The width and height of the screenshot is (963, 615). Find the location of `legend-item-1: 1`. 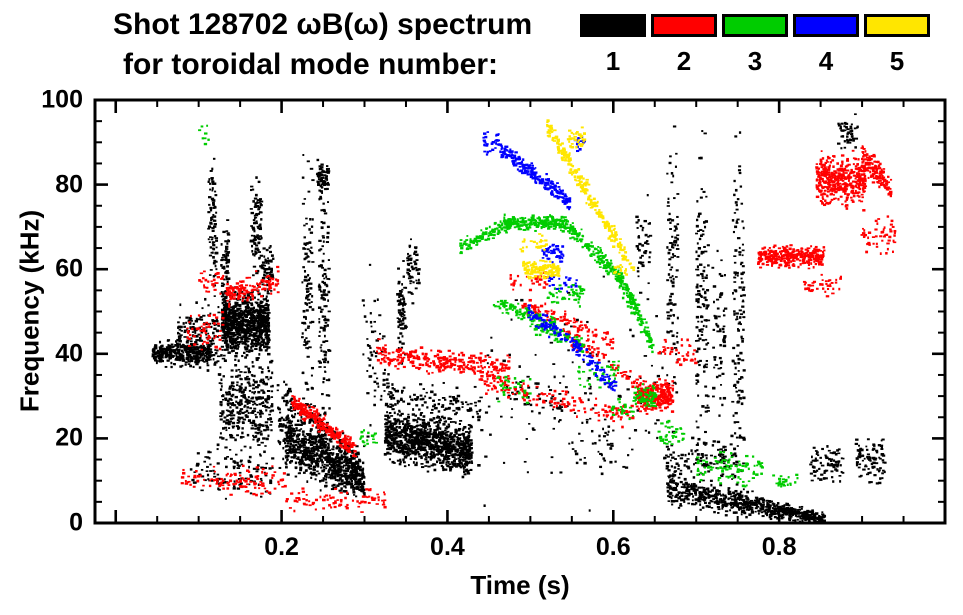

legend-item-1: 1 is located at coordinates (613, 45).